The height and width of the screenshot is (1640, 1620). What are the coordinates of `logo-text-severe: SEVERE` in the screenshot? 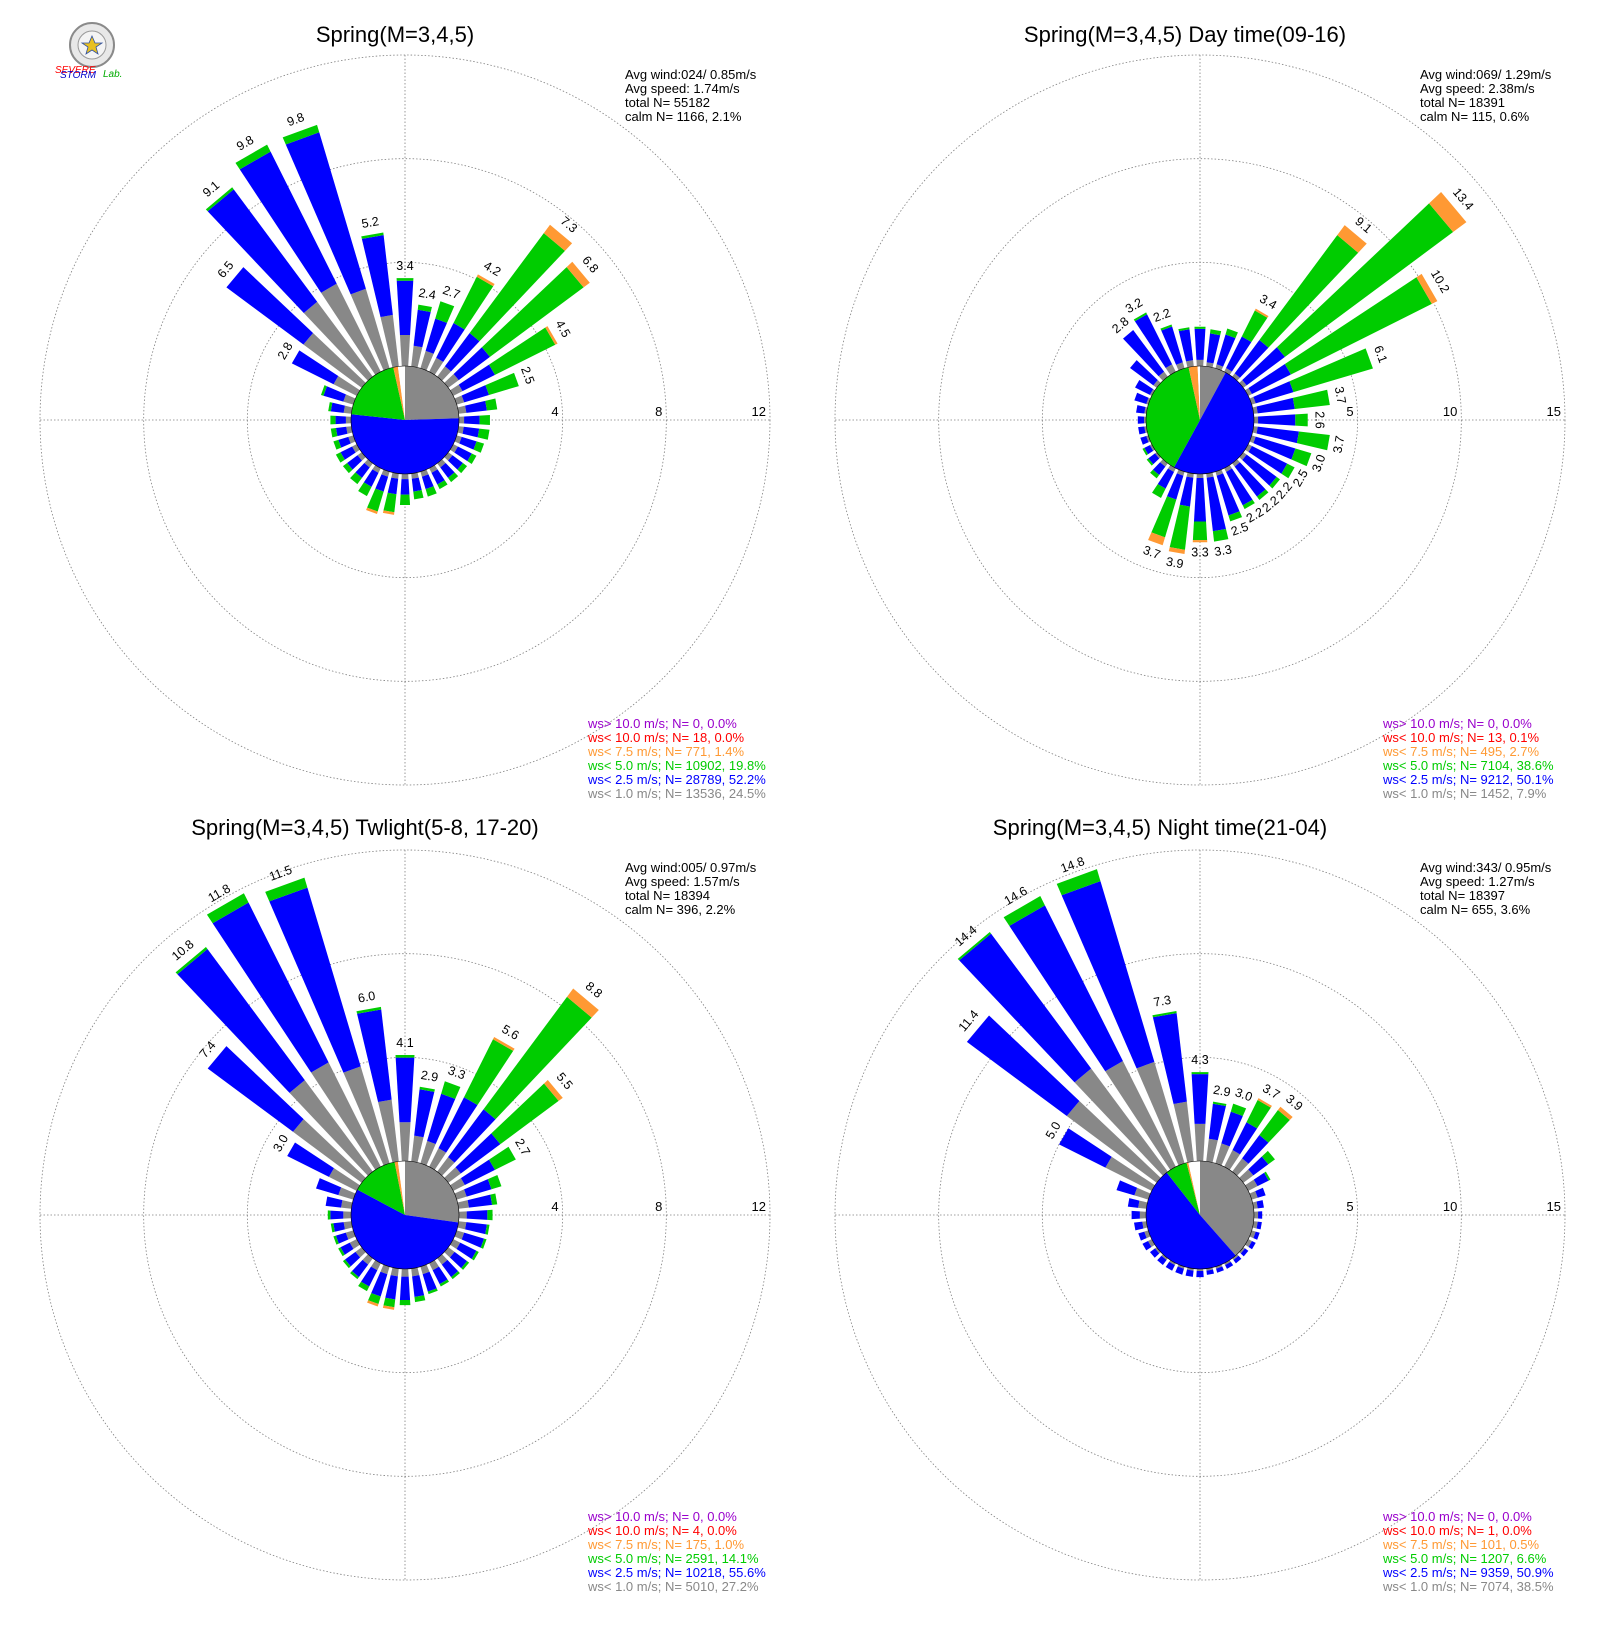 It's located at (75, 70).